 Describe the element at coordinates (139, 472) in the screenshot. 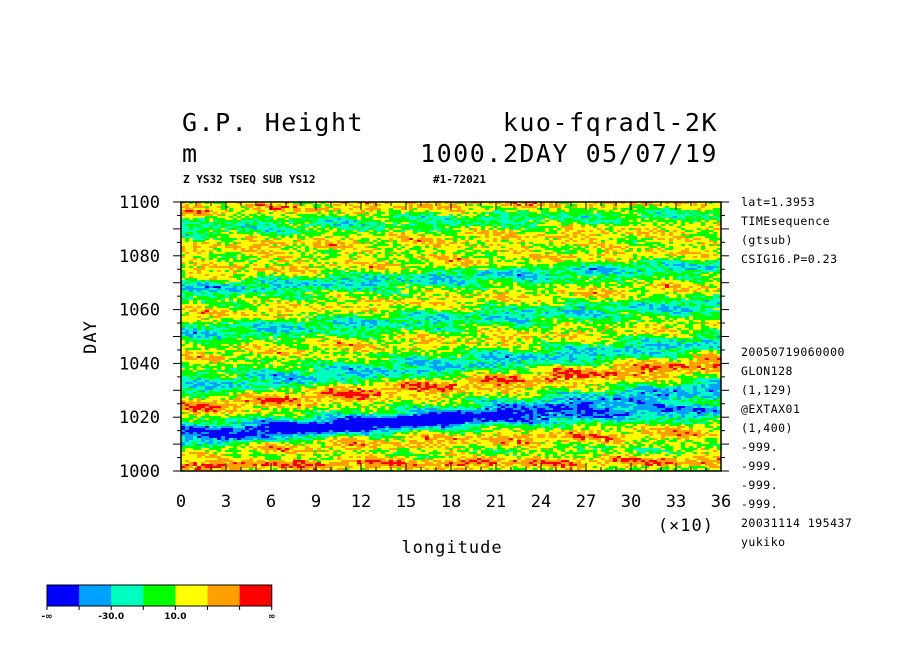

I see `y-tick-label: 1000` at that location.